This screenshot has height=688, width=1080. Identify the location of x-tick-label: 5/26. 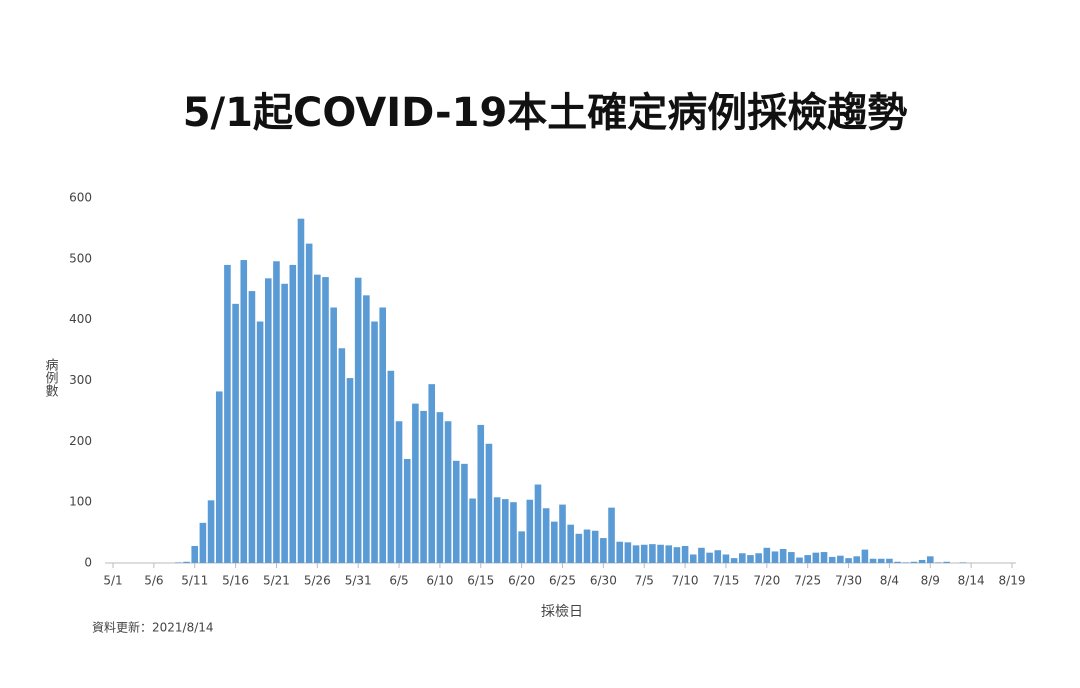
(317, 581).